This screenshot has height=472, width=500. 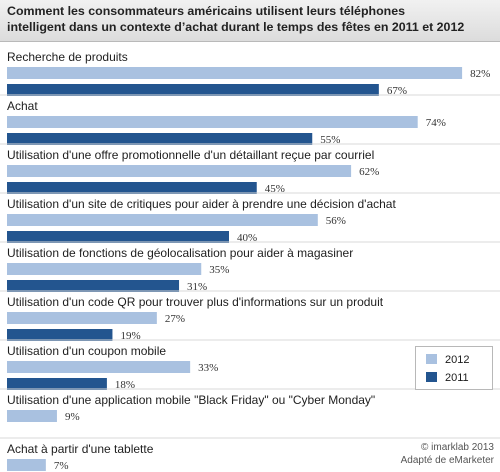 I want to click on value-label-2012-cat-1: 82%, so click(x=480, y=74).